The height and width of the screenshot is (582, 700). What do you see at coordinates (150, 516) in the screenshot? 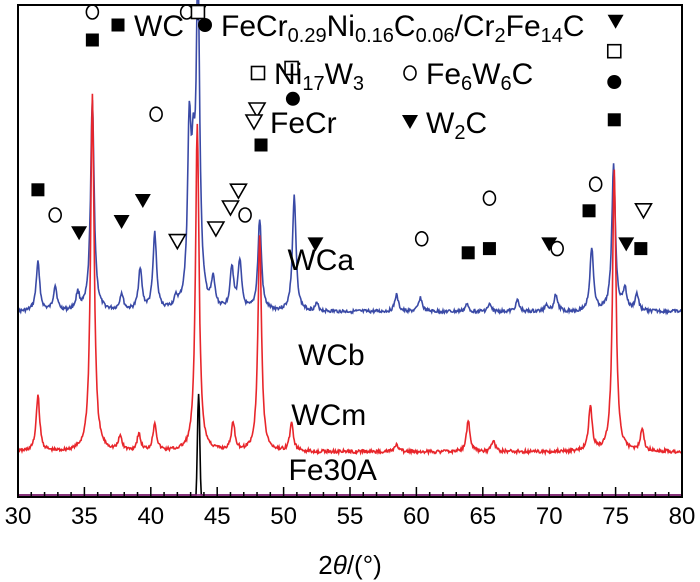
I see `x-tick-label: 40` at bounding box center [150, 516].